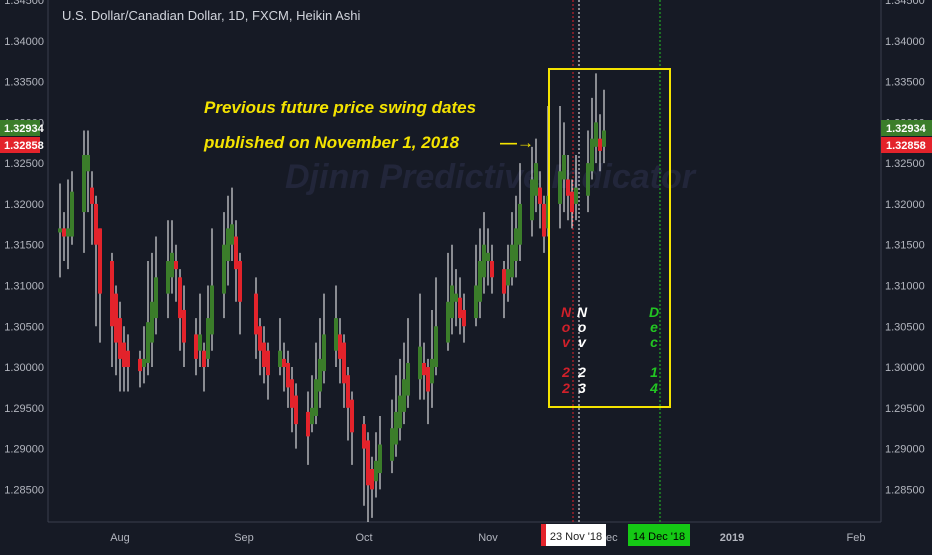 The width and height of the screenshot is (932, 555). I want to click on time-tick: 2019, so click(732, 538).